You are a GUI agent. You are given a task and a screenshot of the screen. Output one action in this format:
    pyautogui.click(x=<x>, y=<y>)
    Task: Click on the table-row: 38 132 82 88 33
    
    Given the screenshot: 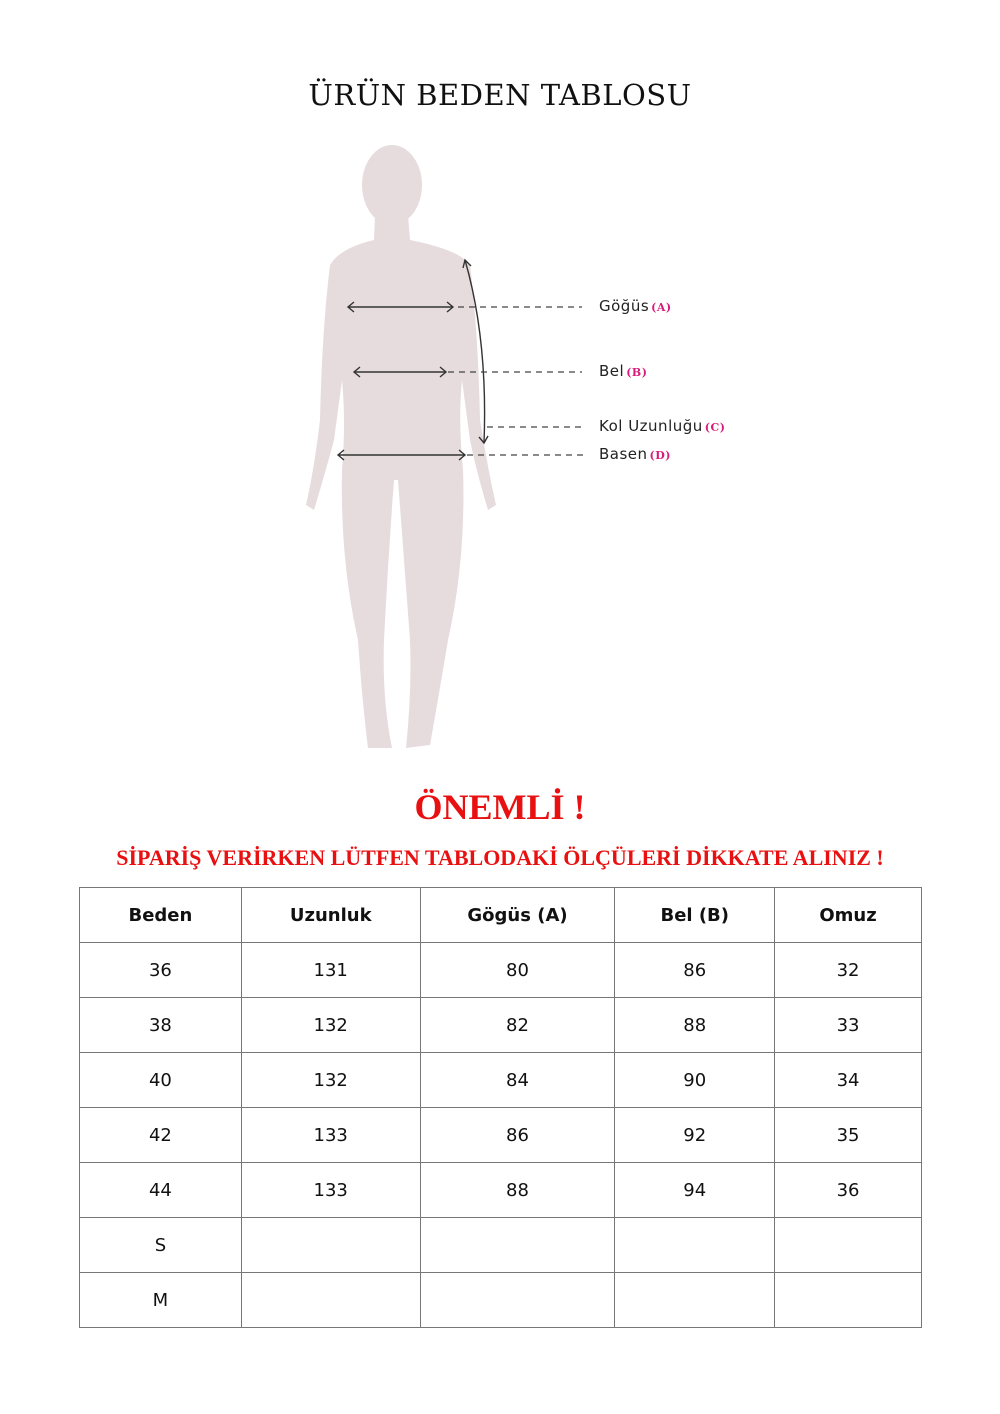 What is the action you would take?
    pyautogui.click(x=500, y=1025)
    